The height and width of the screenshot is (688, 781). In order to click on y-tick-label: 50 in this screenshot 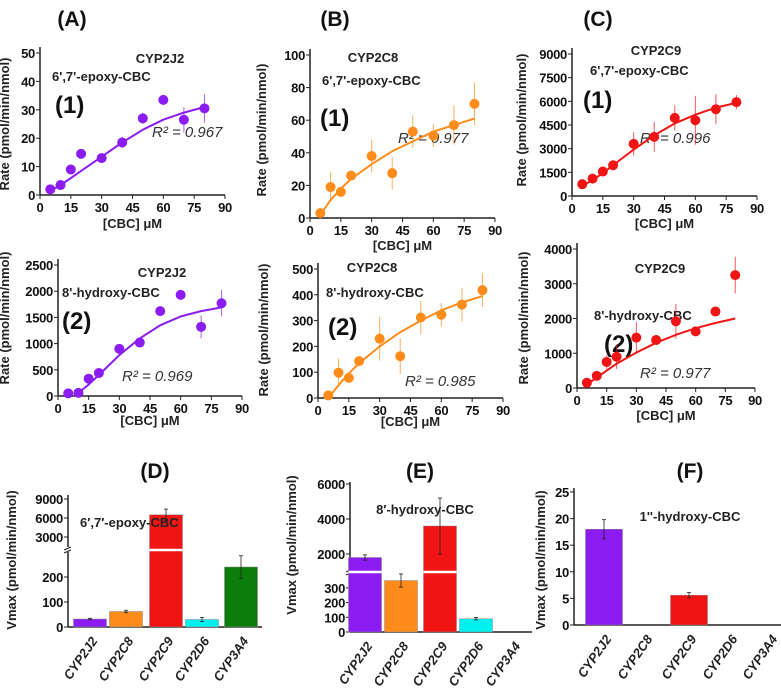, I will do `click(28, 53)`.